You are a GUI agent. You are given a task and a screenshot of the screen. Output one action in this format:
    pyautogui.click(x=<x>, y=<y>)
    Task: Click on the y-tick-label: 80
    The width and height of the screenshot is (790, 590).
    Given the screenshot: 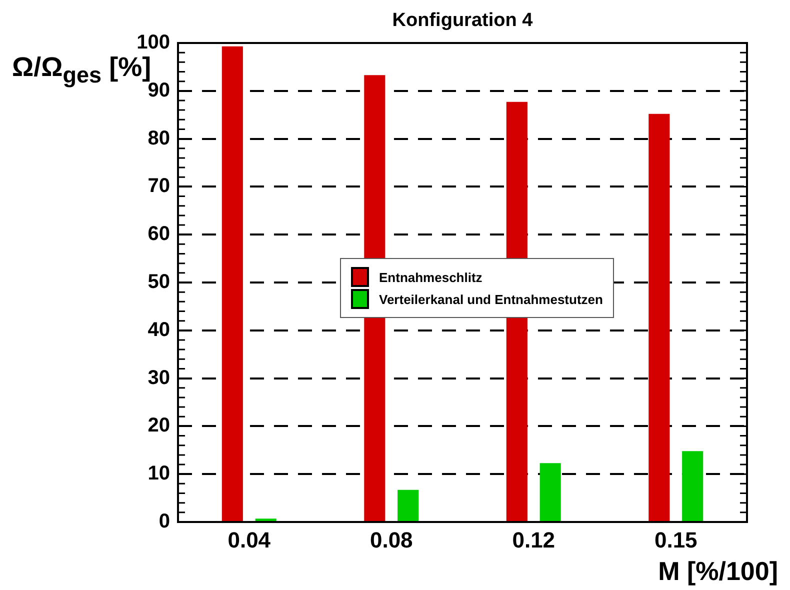 What is the action you would take?
    pyautogui.click(x=159, y=138)
    